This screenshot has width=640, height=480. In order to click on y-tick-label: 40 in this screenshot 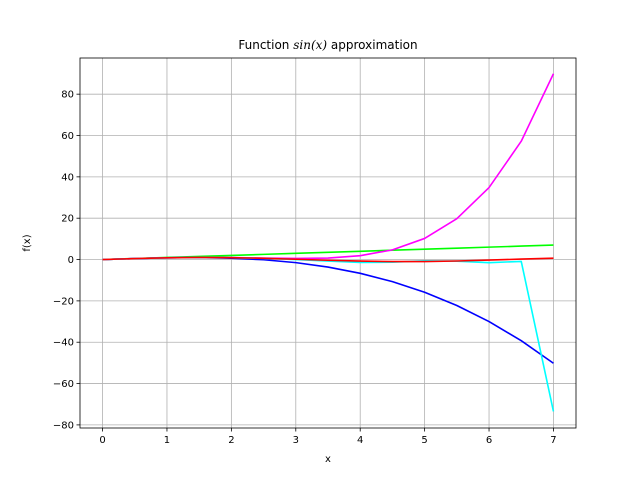, I will do `click(67, 177)`.